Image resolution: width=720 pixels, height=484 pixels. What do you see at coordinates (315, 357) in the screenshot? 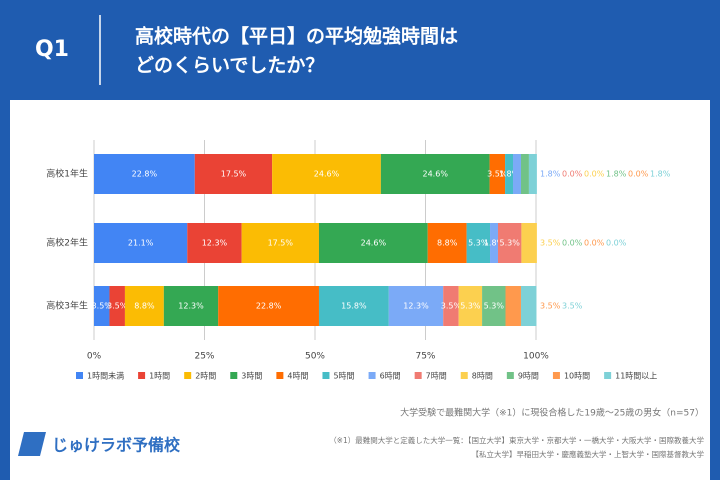
I see `x-tick-label: 50%` at bounding box center [315, 357].